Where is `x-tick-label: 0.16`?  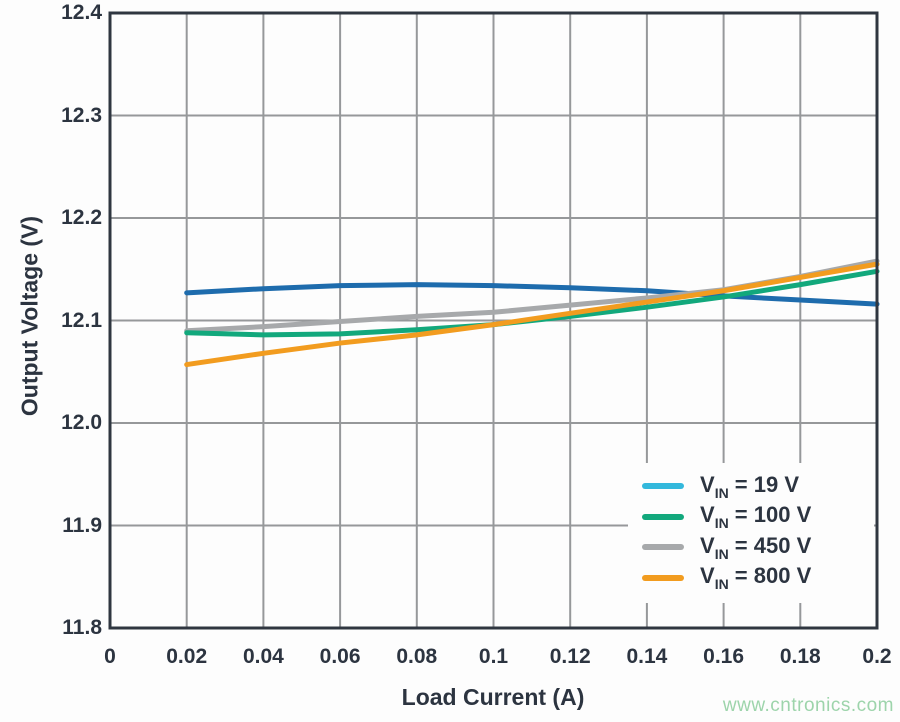
x-tick-label: 0.16 is located at coordinates (724, 656).